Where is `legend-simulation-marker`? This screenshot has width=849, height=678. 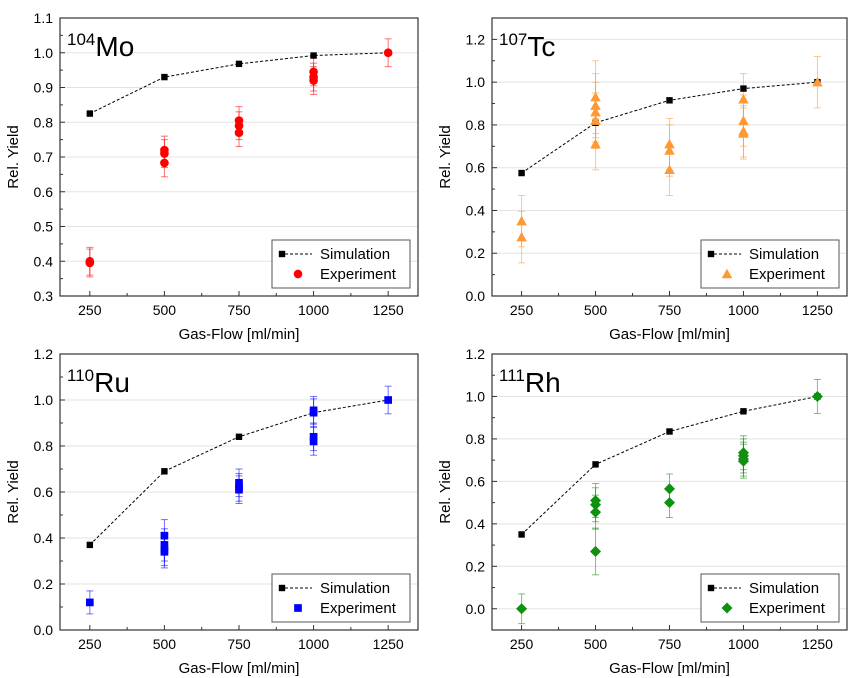
legend-simulation-marker is located at coordinates (282, 588).